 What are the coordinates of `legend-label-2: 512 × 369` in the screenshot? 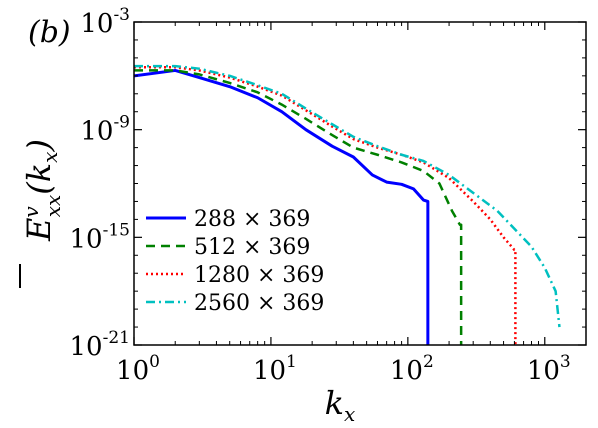 It's located at (252, 247).